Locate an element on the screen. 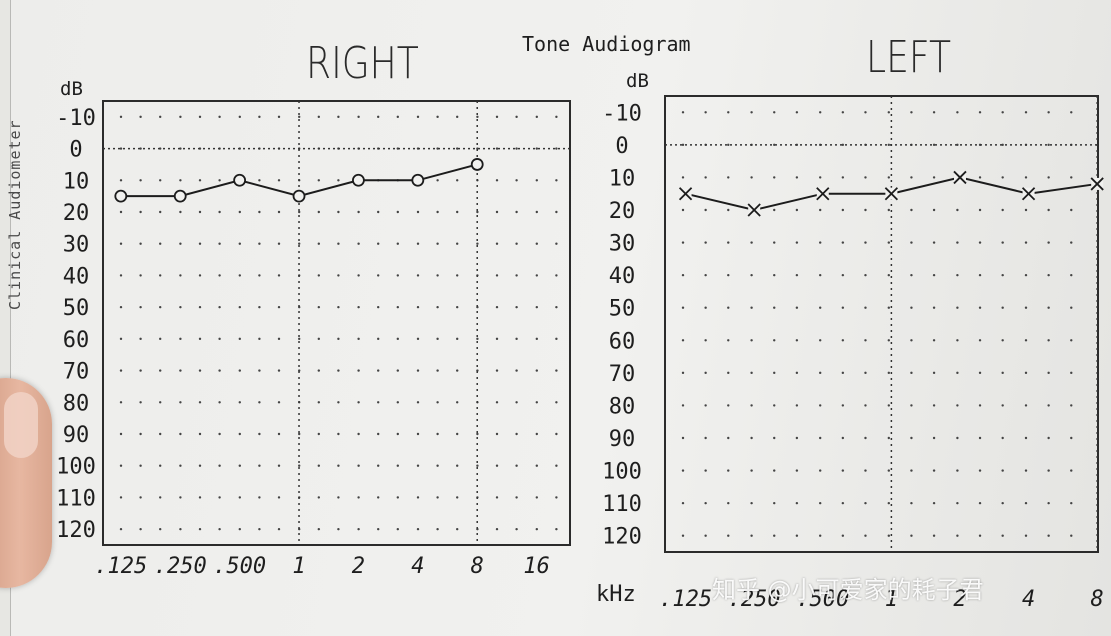 The width and height of the screenshot is (1111, 636). watermark: 知乎 @小可爱家的耗子君 is located at coordinates (848, 590).